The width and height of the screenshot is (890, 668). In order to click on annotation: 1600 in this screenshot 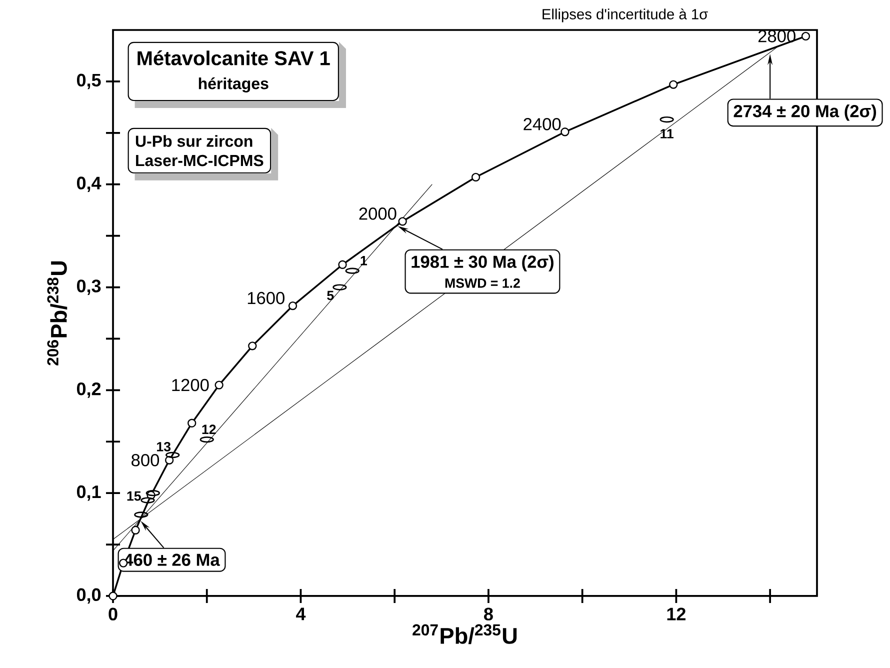, I will do `click(266, 298)`.